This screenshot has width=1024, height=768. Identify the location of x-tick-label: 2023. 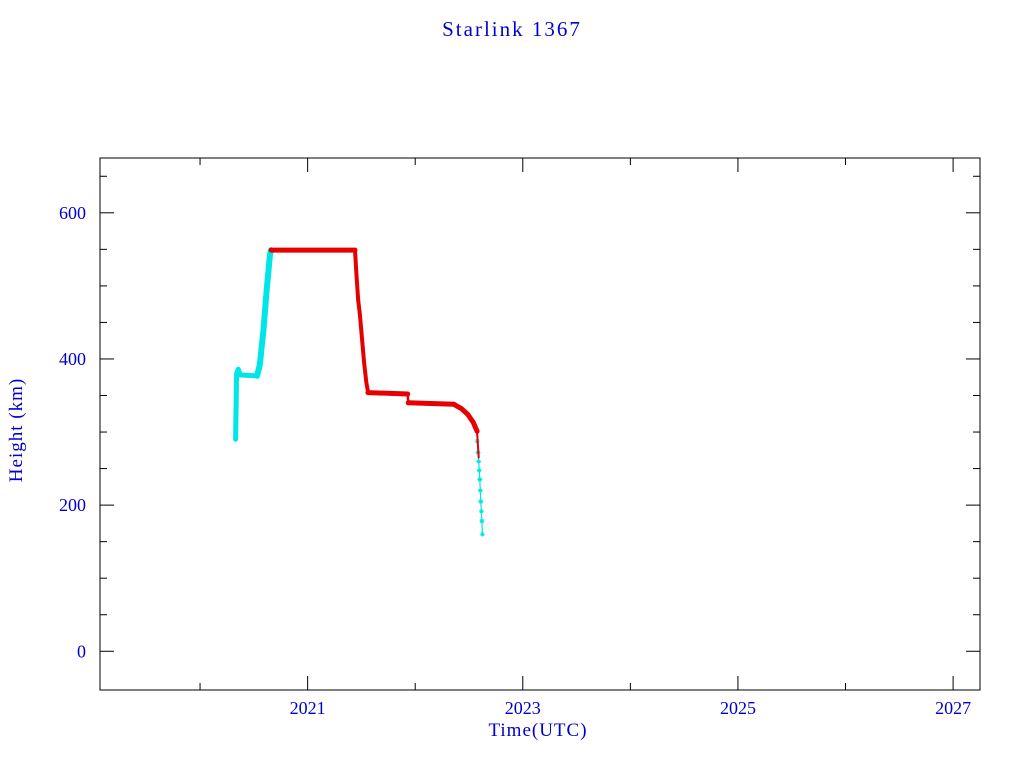
(523, 708).